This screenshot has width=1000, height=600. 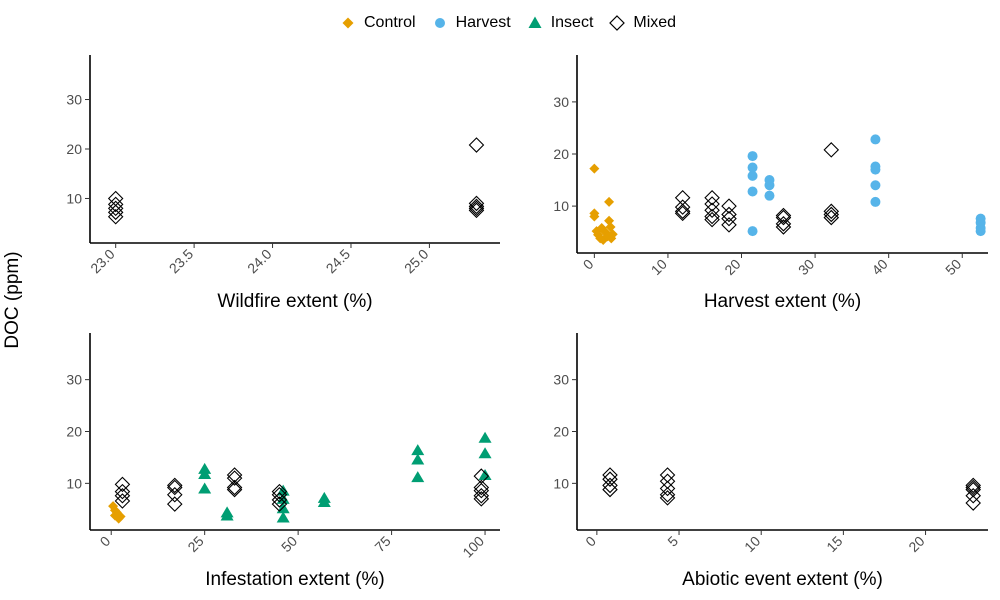 What do you see at coordinates (588, 264) in the screenshot?
I see `x-tick-label: 0` at bounding box center [588, 264].